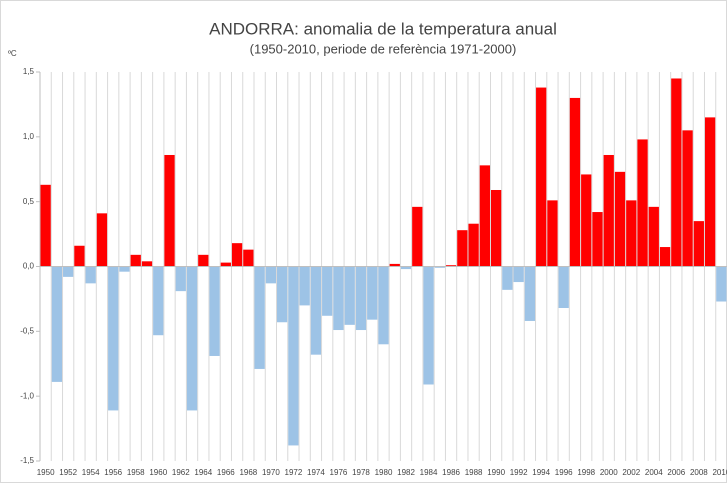 This screenshot has width=727, height=483. I want to click on x-tick-label: 1988, so click(474, 472).